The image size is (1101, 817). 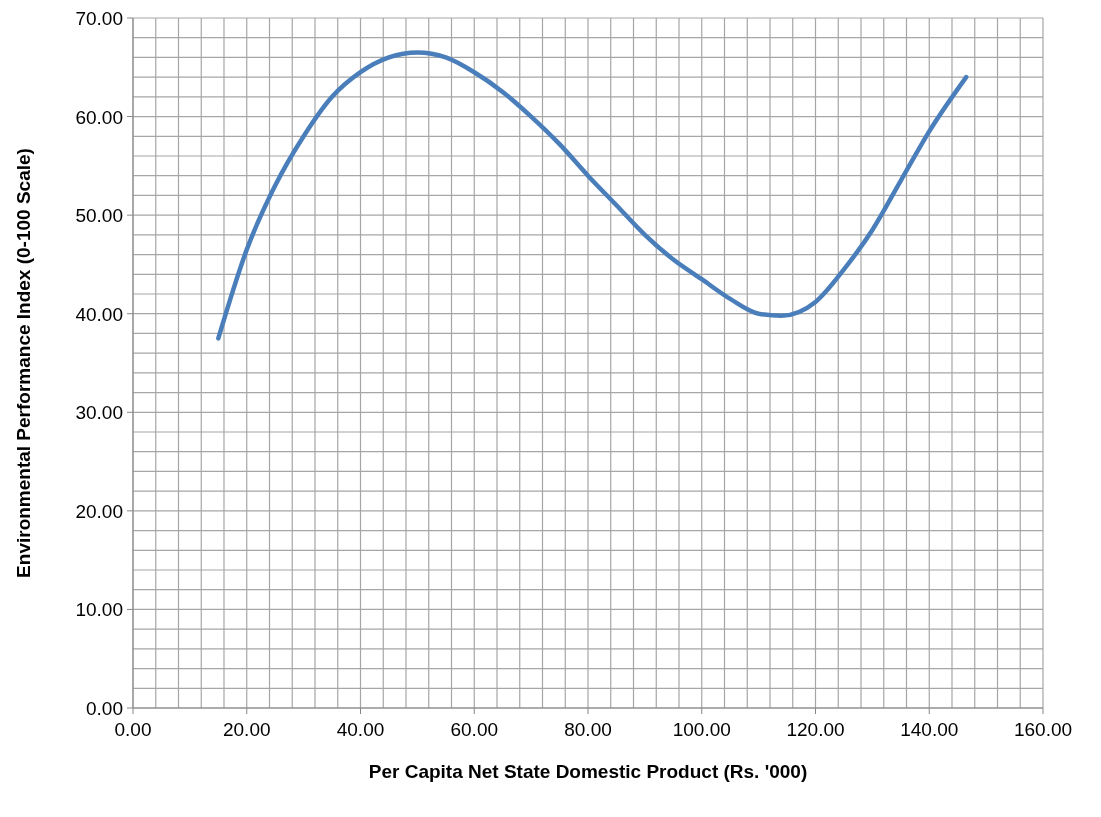 What do you see at coordinates (99, 18) in the screenshot?
I see `y-tick-label: 70.00` at bounding box center [99, 18].